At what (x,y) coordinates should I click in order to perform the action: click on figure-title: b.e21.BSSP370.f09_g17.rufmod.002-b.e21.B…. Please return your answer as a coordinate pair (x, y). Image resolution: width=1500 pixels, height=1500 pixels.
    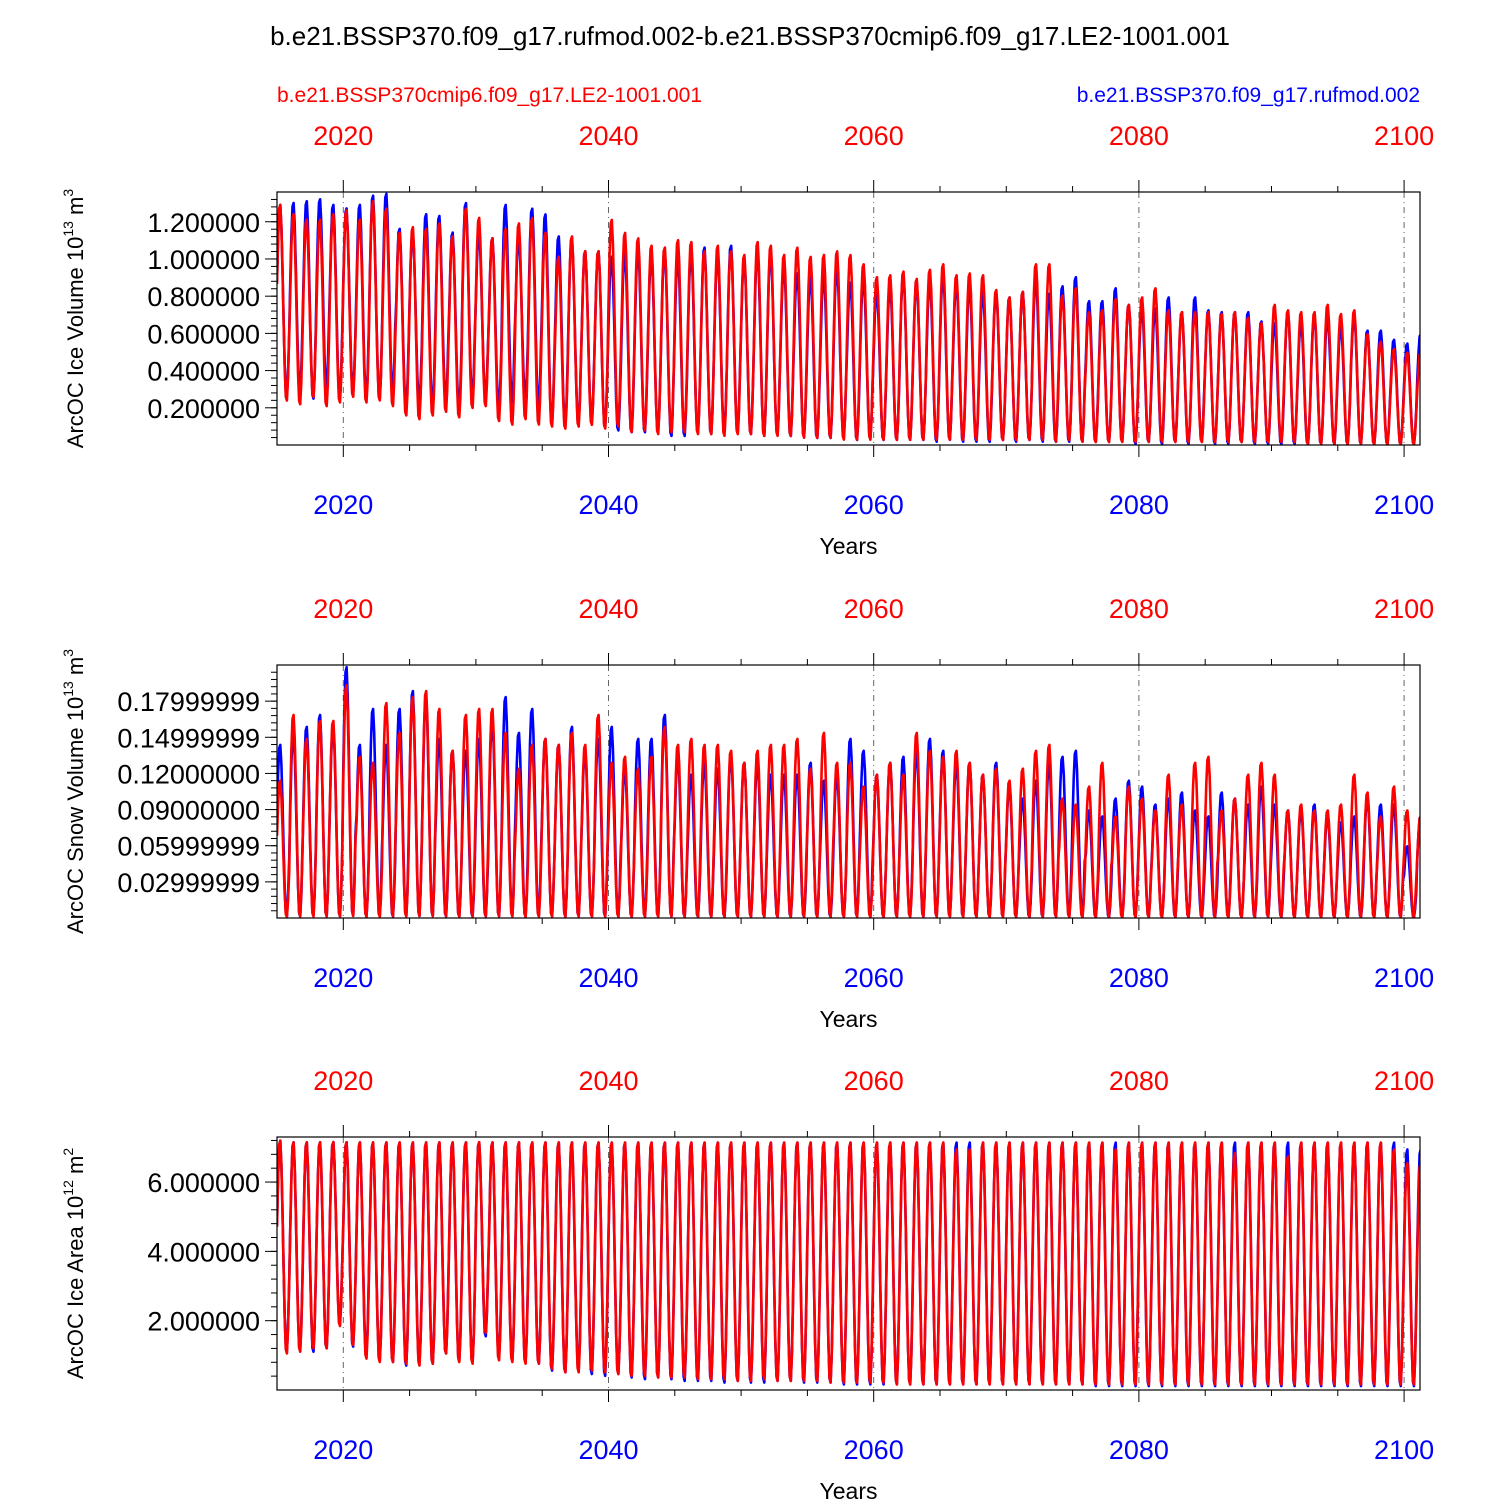
    Looking at the image, I should click on (750, 36).